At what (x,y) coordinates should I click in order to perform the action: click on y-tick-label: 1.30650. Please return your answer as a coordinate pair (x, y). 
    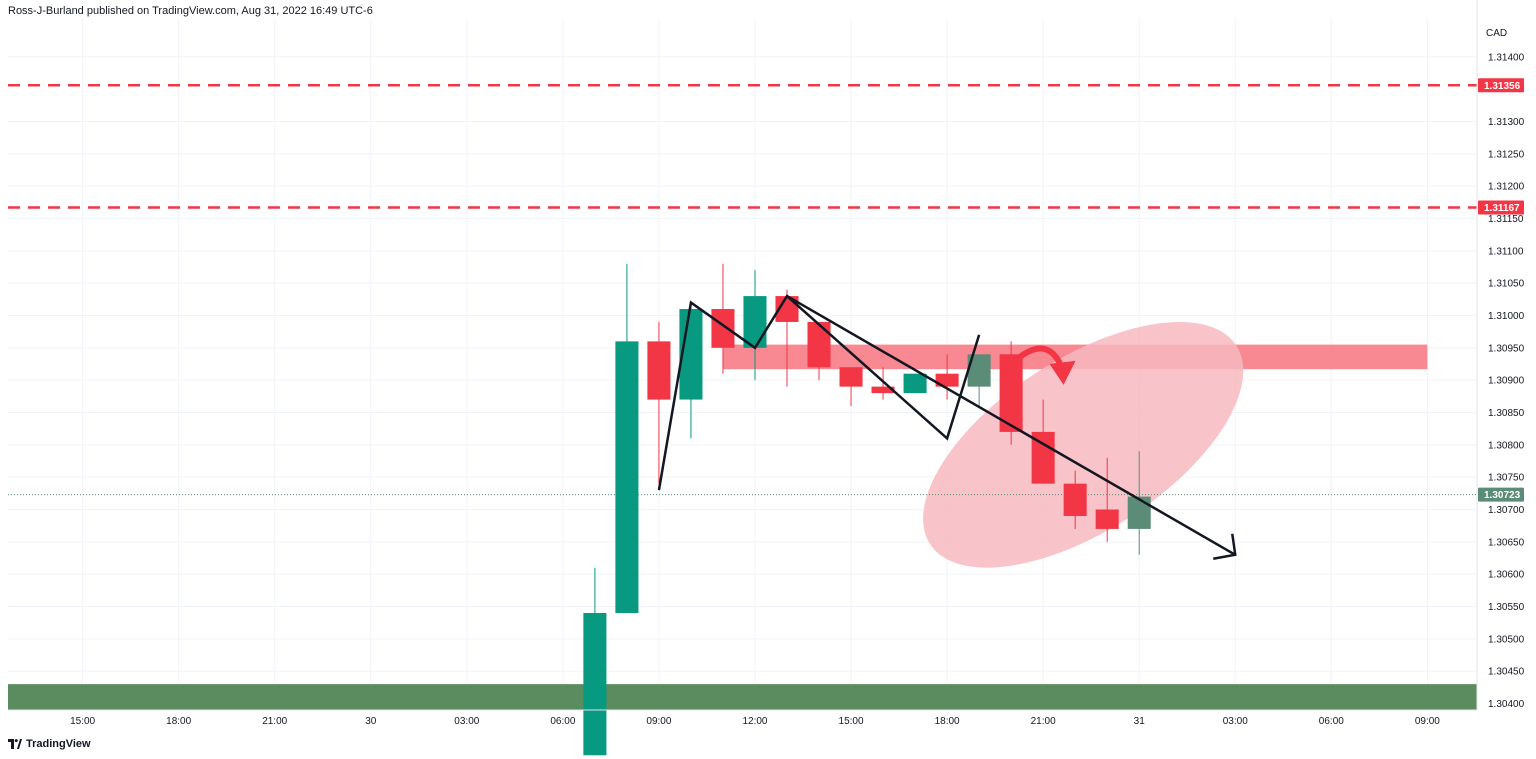
    Looking at the image, I should click on (1506, 542).